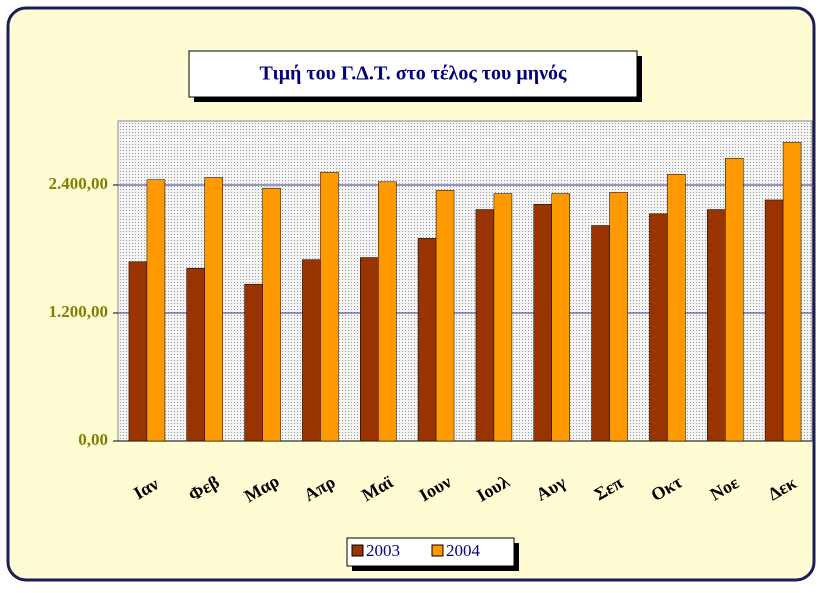 Image resolution: width=823 pixels, height=593 pixels. I want to click on title-box, so click(413, 74).